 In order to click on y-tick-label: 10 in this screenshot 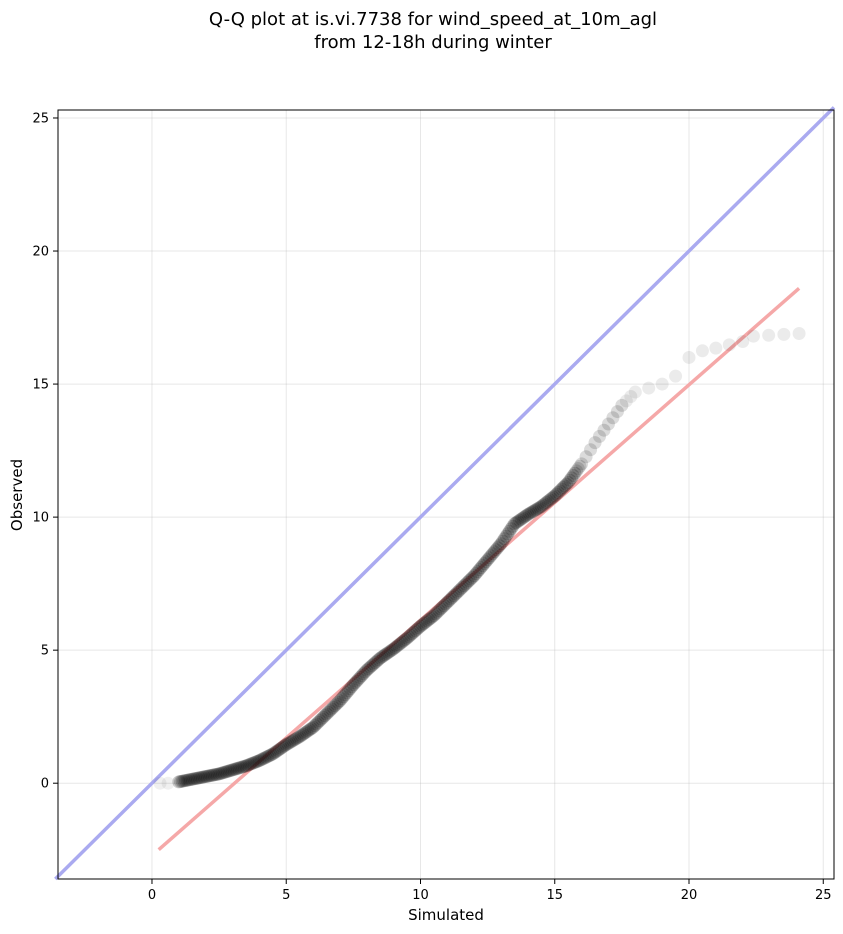, I will do `click(40, 518)`.